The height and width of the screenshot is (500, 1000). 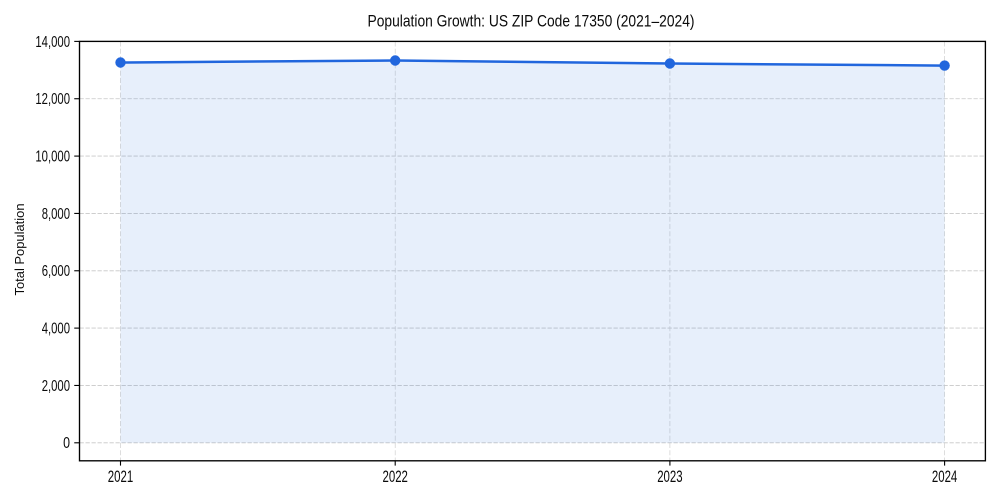 I want to click on svg-text: 8,000, so click(x=56, y=214).